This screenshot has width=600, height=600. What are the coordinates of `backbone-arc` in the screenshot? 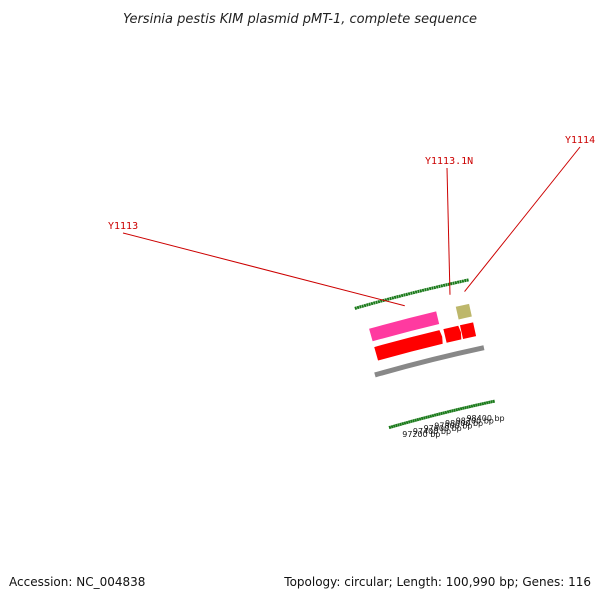 It's located at (429, 361).